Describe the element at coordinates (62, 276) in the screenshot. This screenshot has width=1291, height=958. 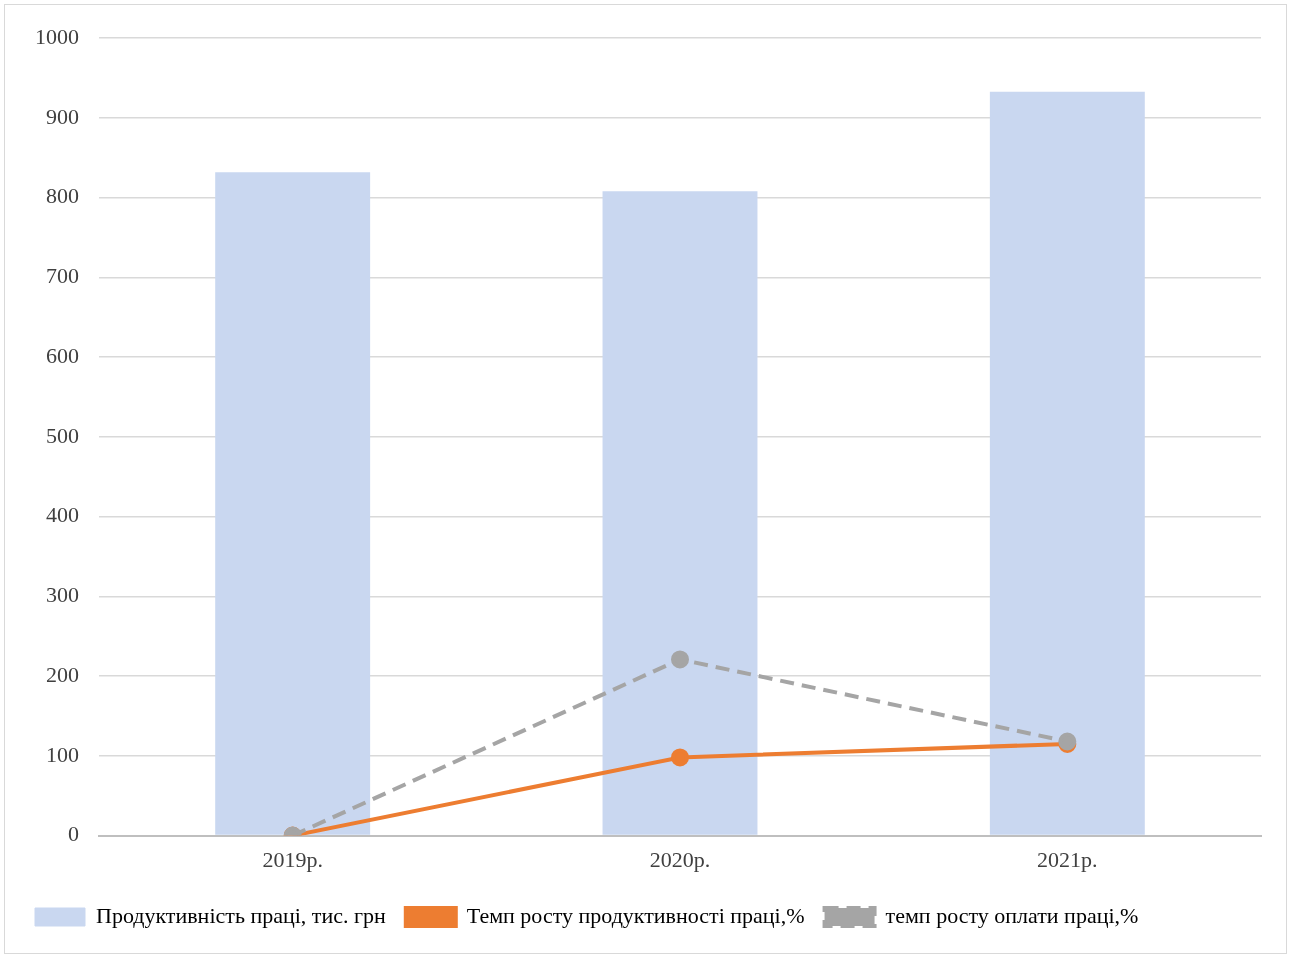
I see `y-tick-label: 700` at that location.